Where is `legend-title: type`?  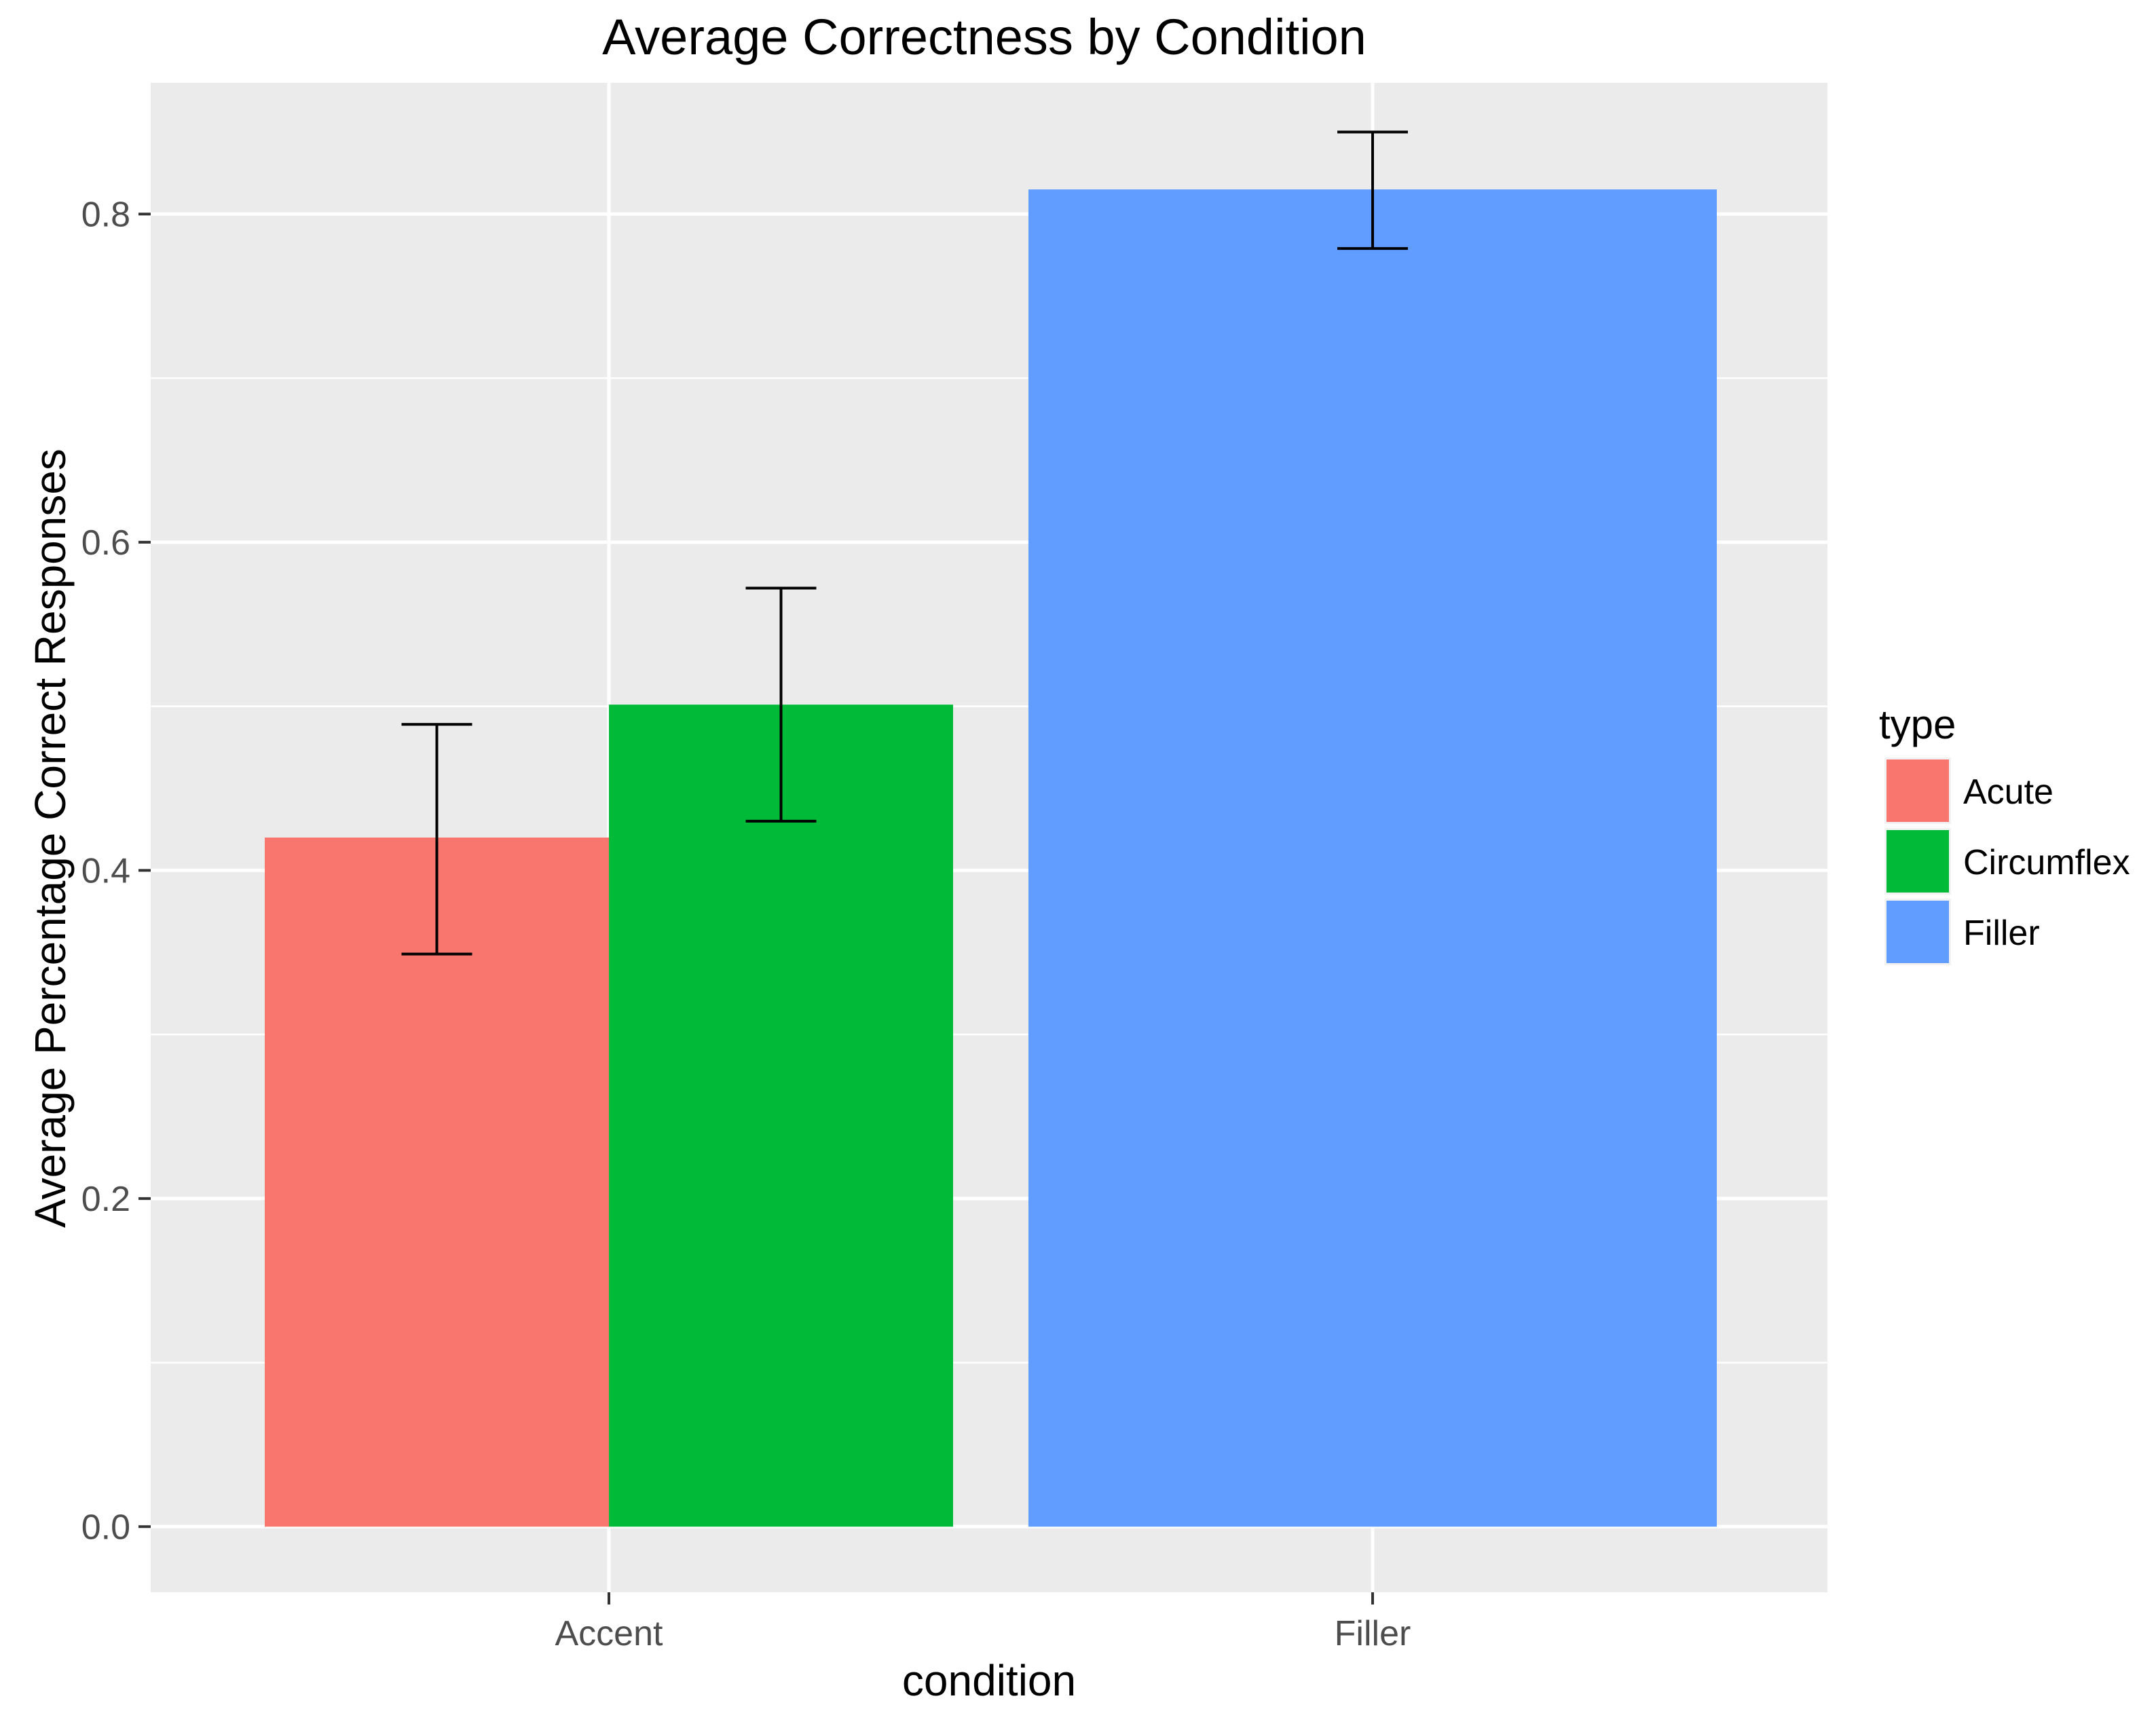 legend-title: type is located at coordinates (1918, 724).